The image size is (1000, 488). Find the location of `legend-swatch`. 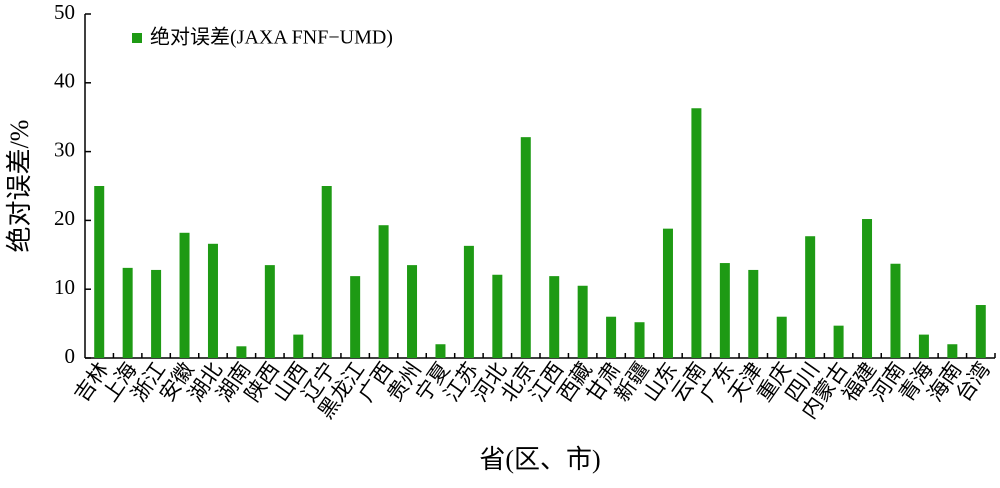

legend-swatch is located at coordinates (137, 38).